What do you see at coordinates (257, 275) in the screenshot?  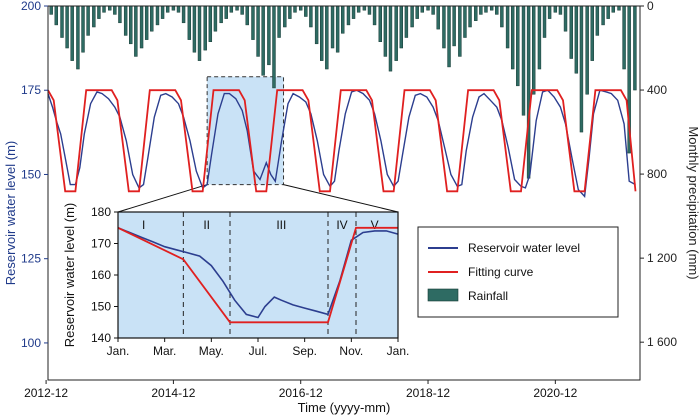 I see `inset-fitting-curve-line` at bounding box center [257, 275].